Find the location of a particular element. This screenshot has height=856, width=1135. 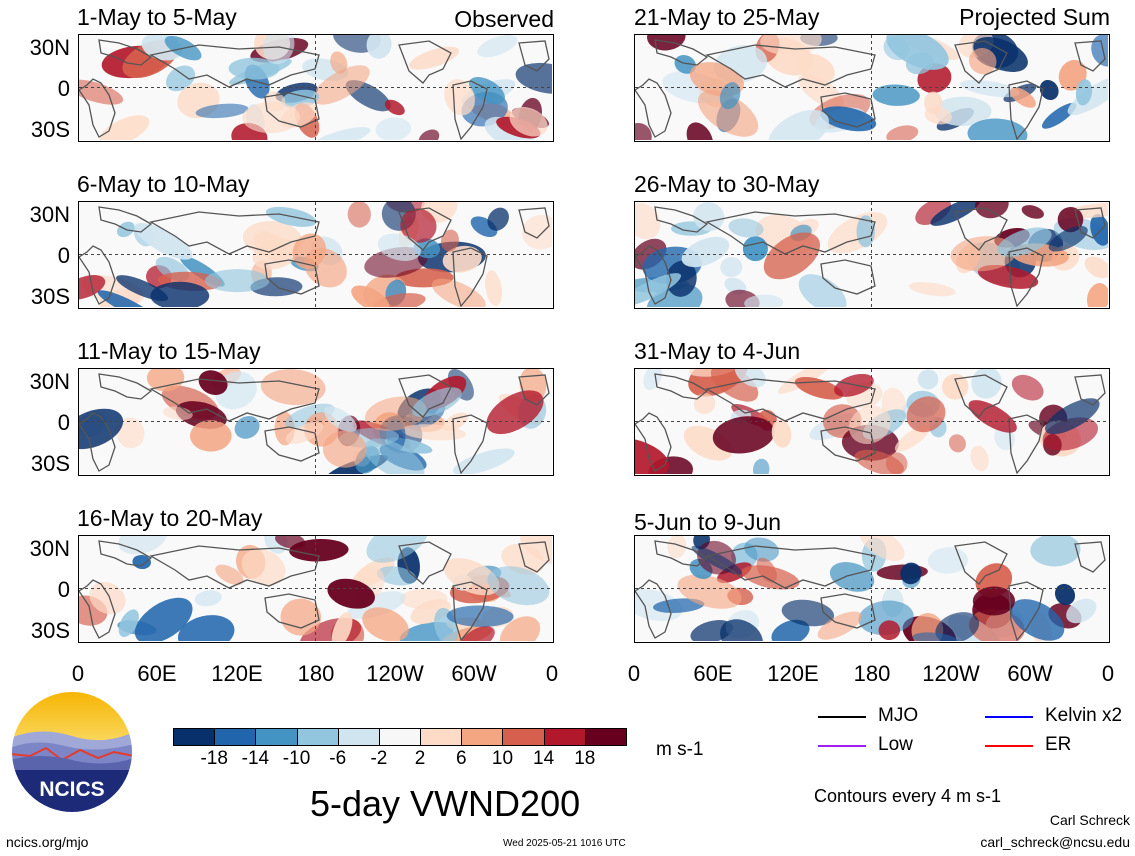

legend-mjo: MJO is located at coordinates (898, 715).